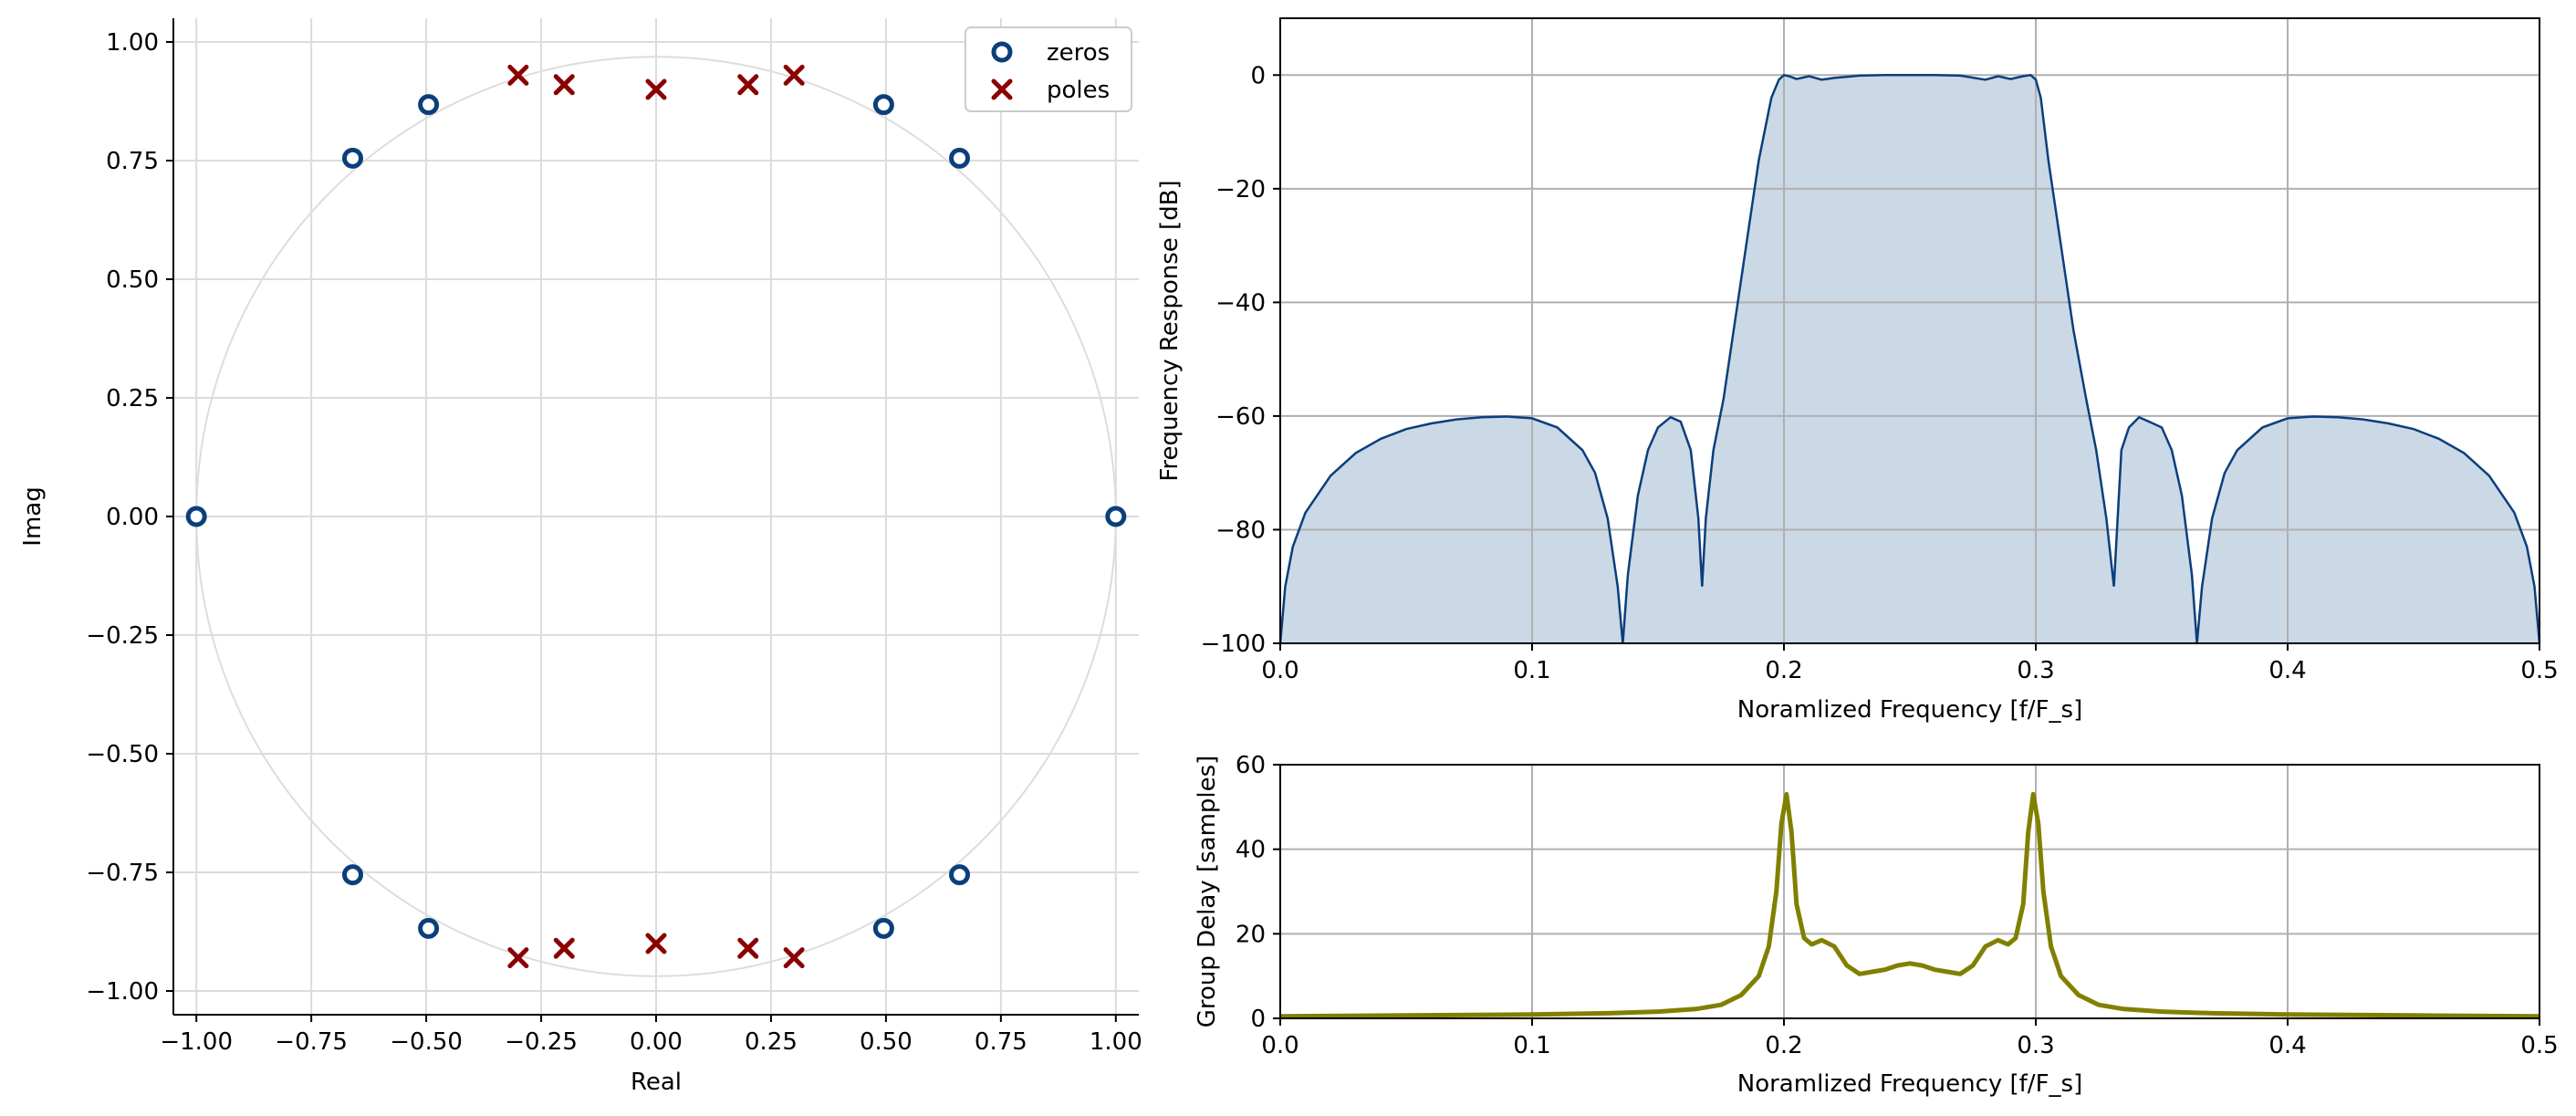  Describe the element at coordinates (1001, 1042) in the screenshot. I see `x-tick-label: 0.75` at that location.